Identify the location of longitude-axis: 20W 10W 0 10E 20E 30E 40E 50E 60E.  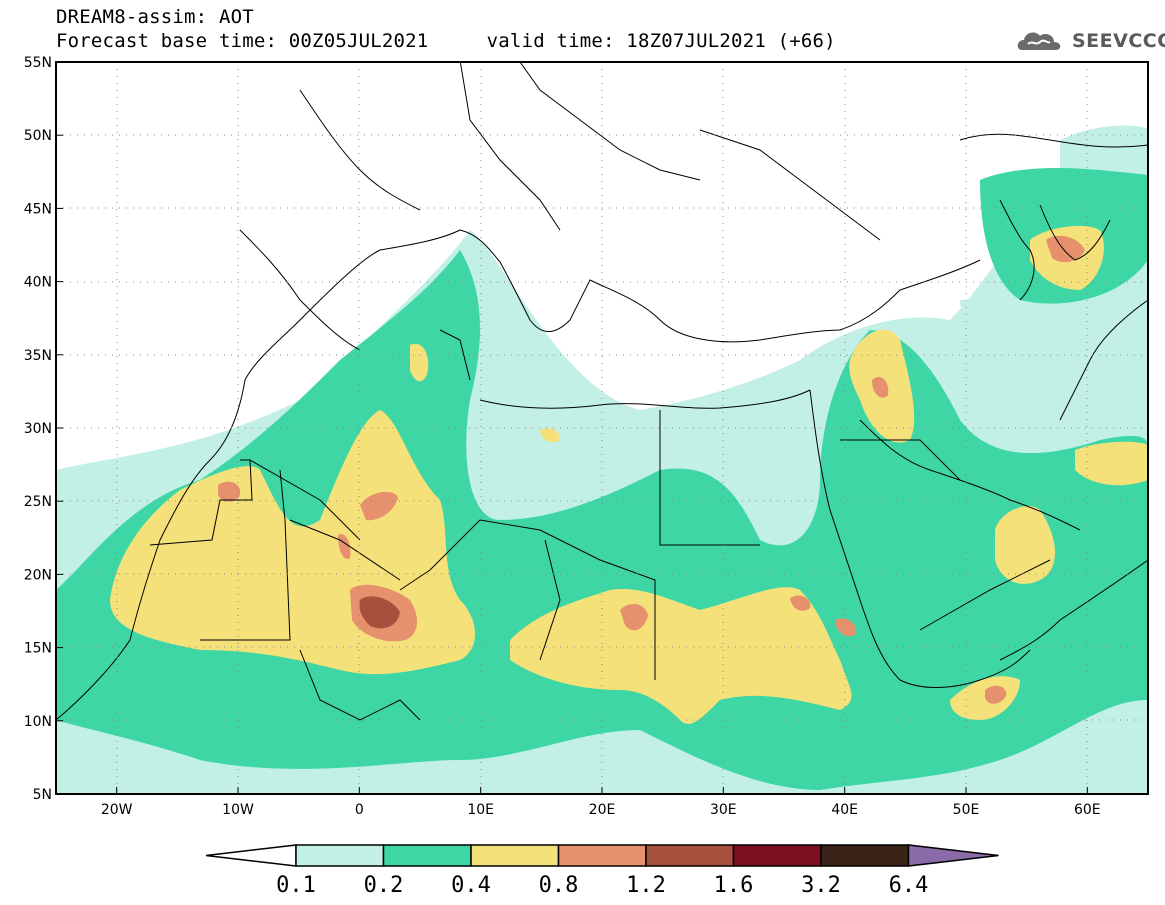
(601, 802).